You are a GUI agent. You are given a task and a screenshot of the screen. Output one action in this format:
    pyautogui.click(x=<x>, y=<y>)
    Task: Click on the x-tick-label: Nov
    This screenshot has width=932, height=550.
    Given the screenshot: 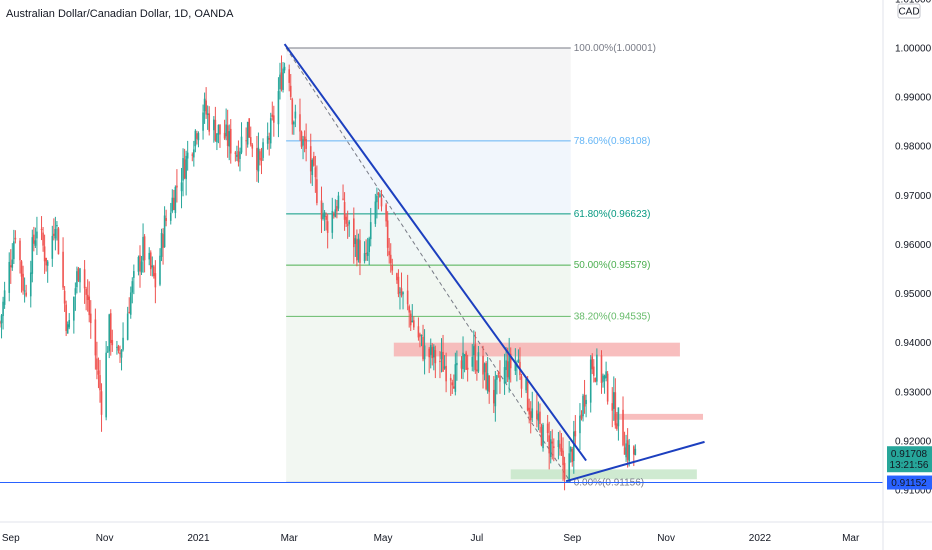 What is the action you would take?
    pyautogui.click(x=105, y=538)
    